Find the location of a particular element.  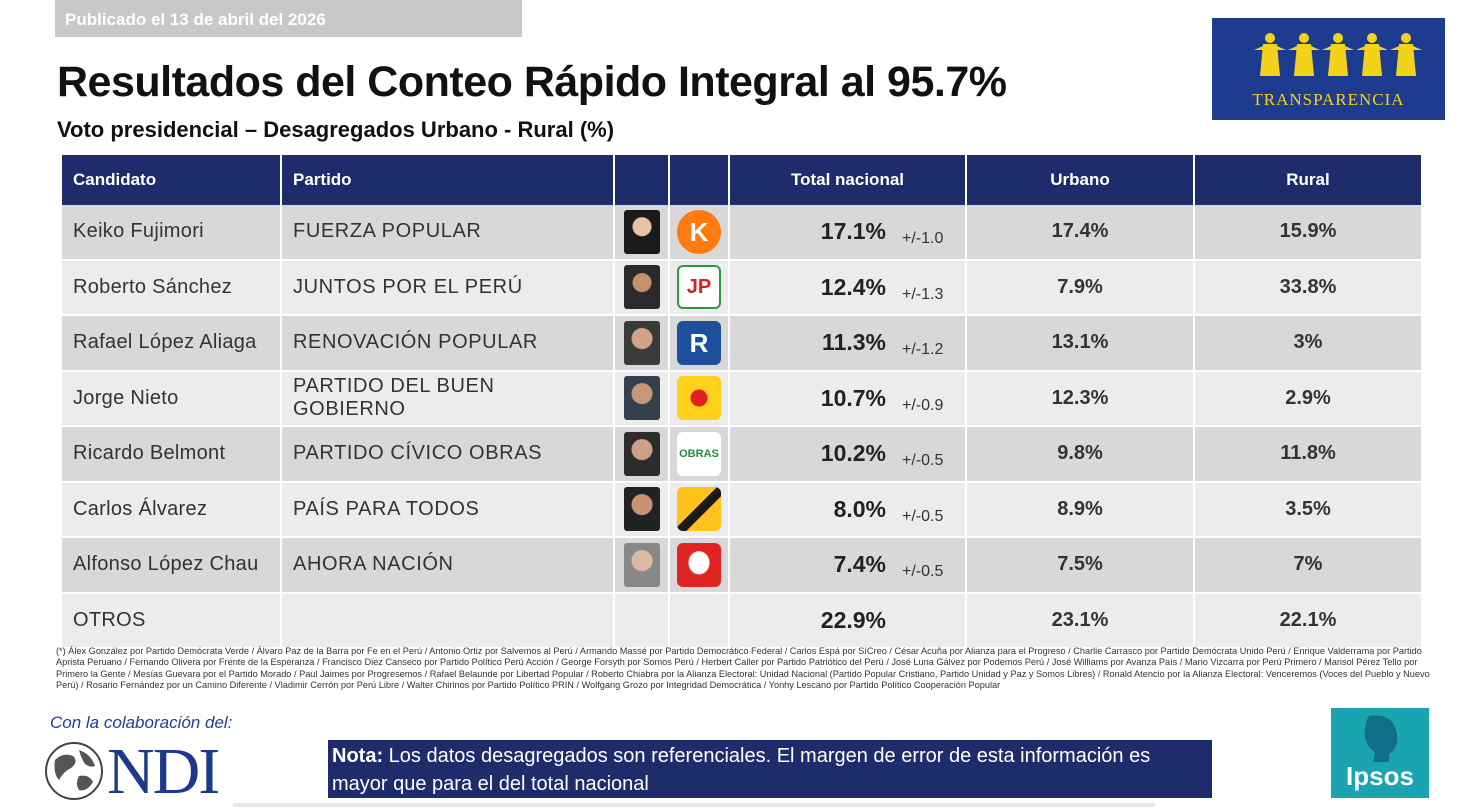

total-value: 10.2% is located at coordinates (853, 453).